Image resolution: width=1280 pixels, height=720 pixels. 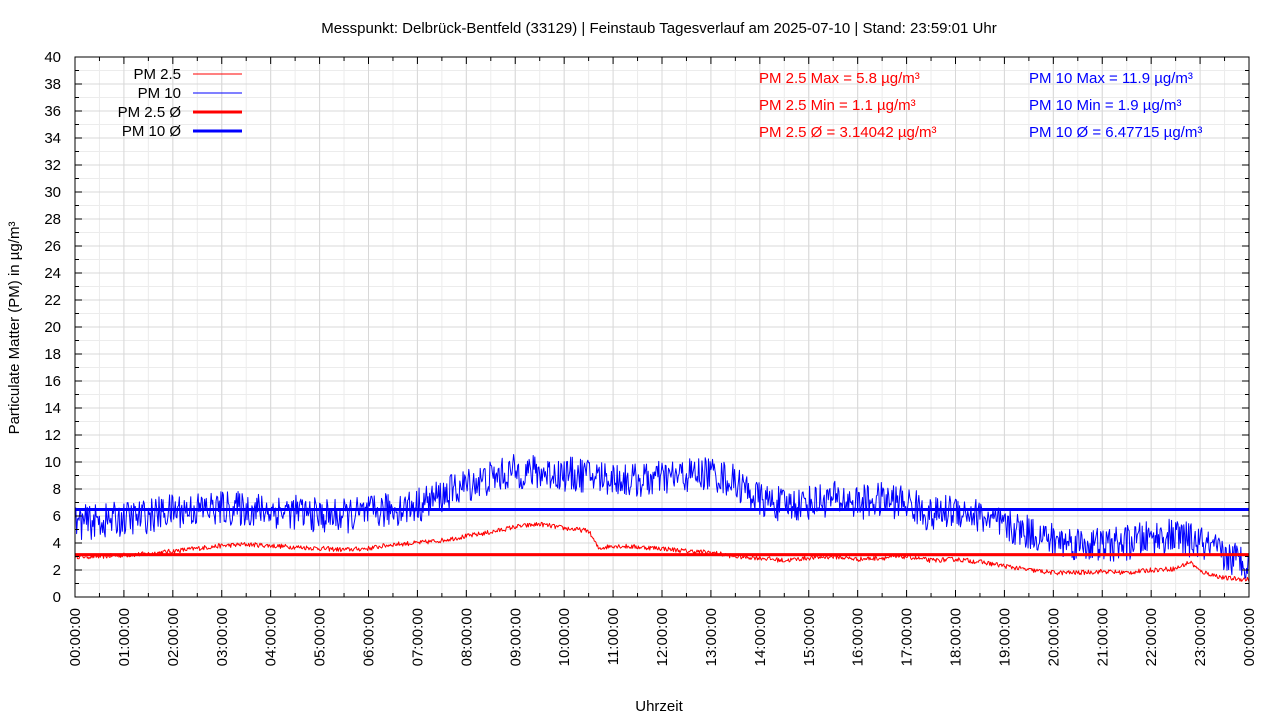 What do you see at coordinates (1151, 637) in the screenshot?
I see `x-tick-label: 22:00:00` at bounding box center [1151, 637].